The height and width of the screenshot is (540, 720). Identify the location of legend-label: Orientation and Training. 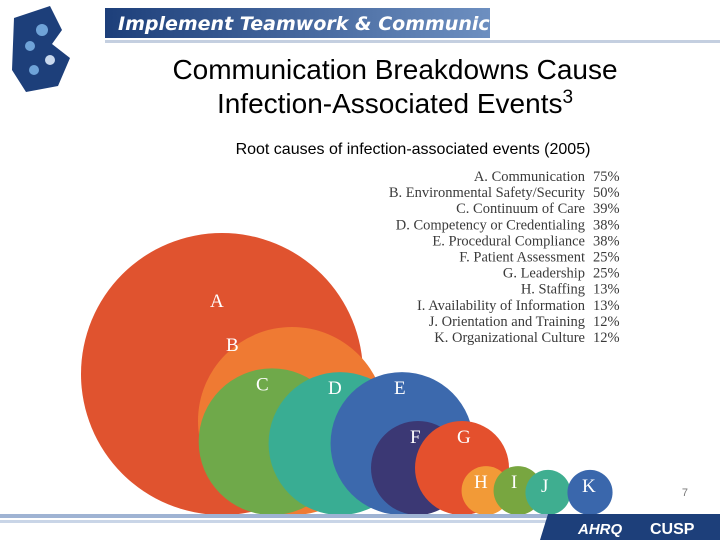
(513, 322).